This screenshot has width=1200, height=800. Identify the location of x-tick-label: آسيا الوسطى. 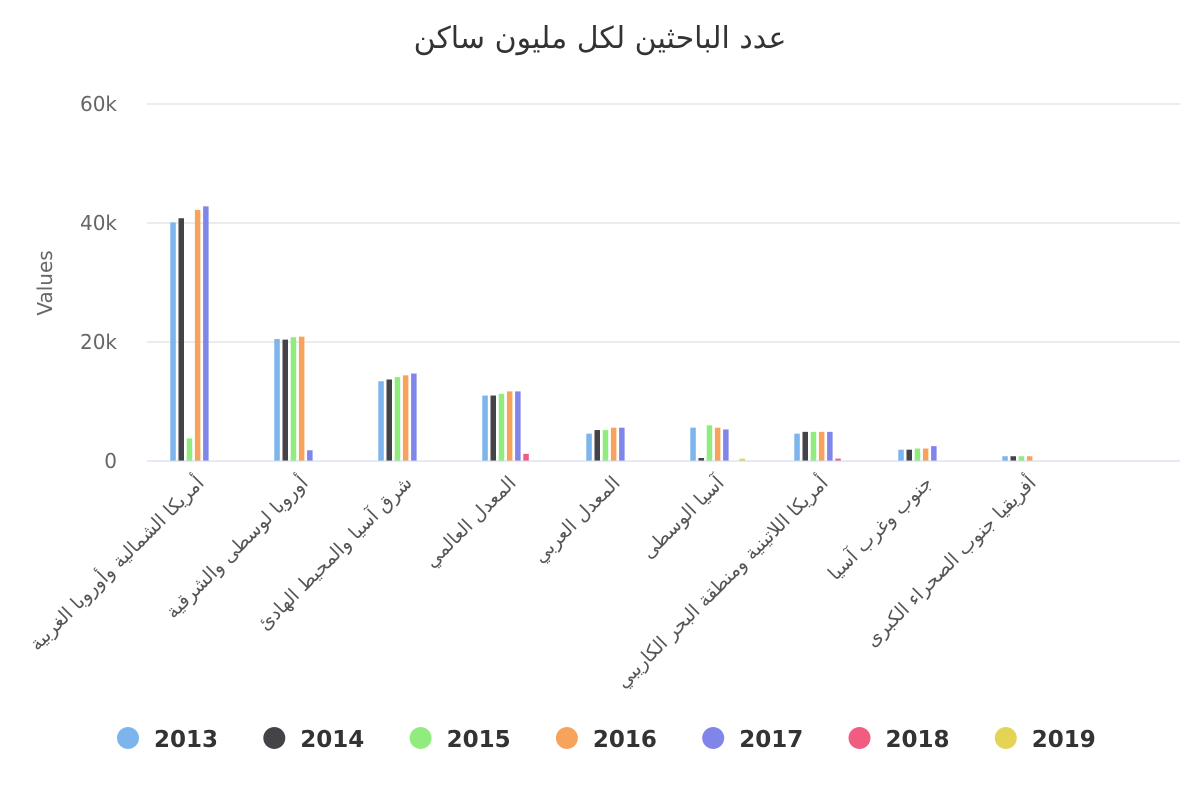
(682, 516).